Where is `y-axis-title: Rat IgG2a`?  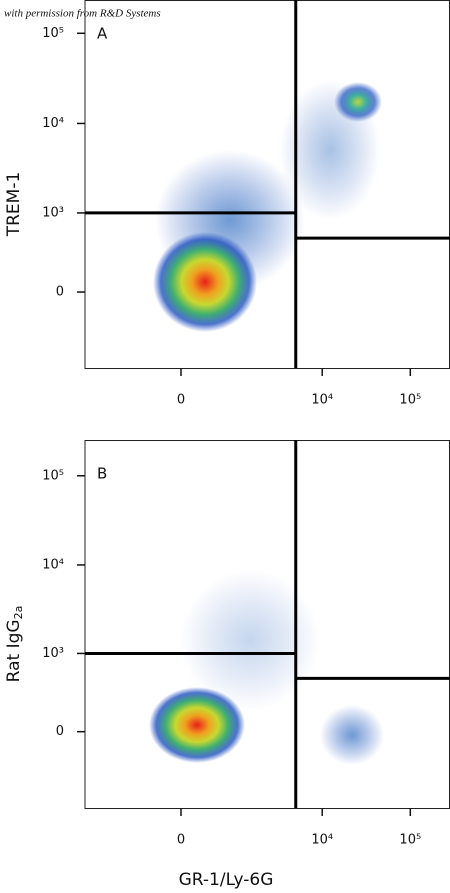
y-axis-title: Rat IgG2a is located at coordinates (14, 644).